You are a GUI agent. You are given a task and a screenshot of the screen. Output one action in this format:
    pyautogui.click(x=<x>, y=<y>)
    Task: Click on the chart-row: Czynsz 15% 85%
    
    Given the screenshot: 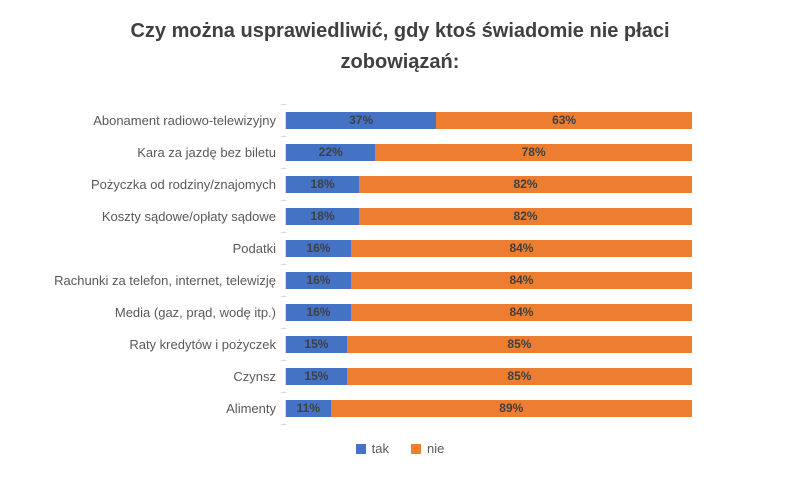 What is the action you would take?
    pyautogui.click(x=400, y=375)
    